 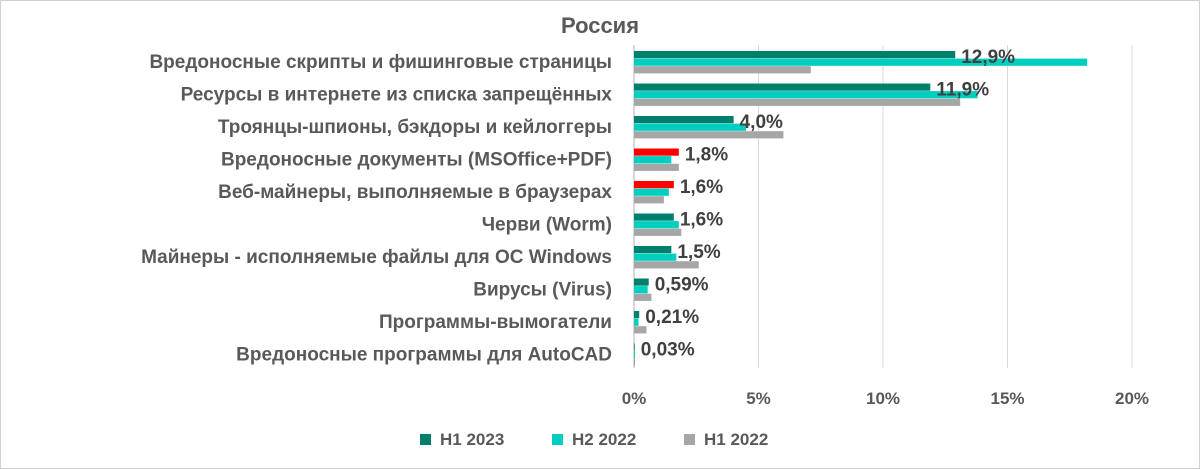 What do you see at coordinates (758, 398) in the screenshot?
I see `x-tick-label: 5%` at bounding box center [758, 398].